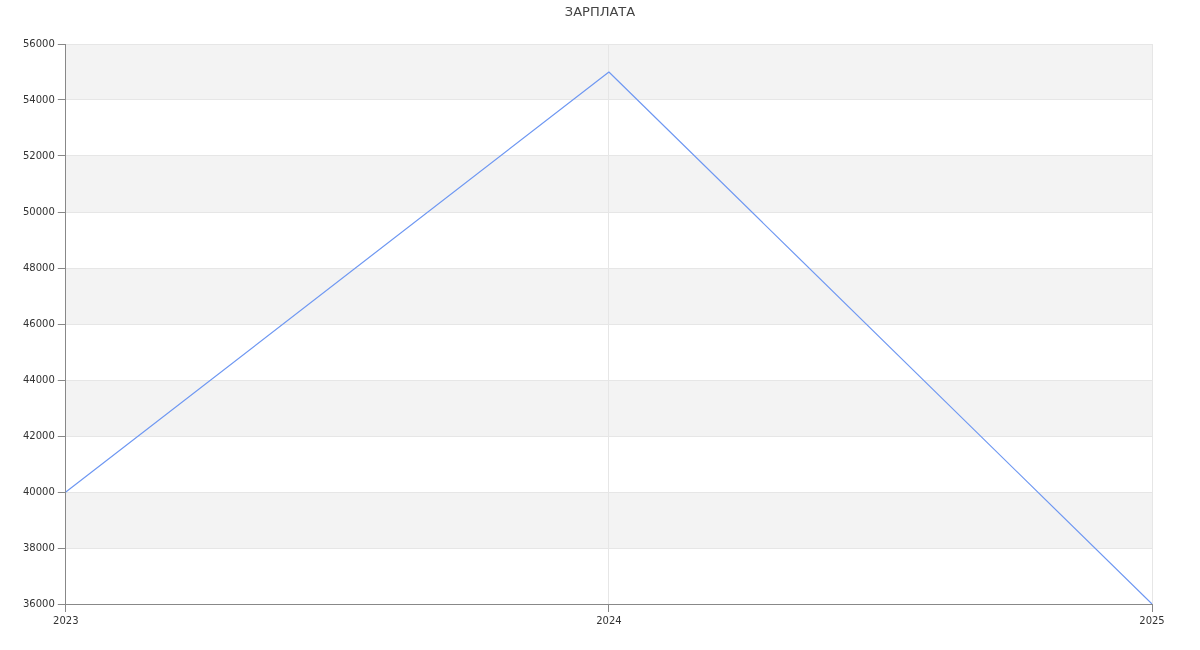 The height and width of the screenshot is (650, 1200). Describe the element at coordinates (39, 155) in the screenshot. I see `y-tick-label: 52000` at that location.